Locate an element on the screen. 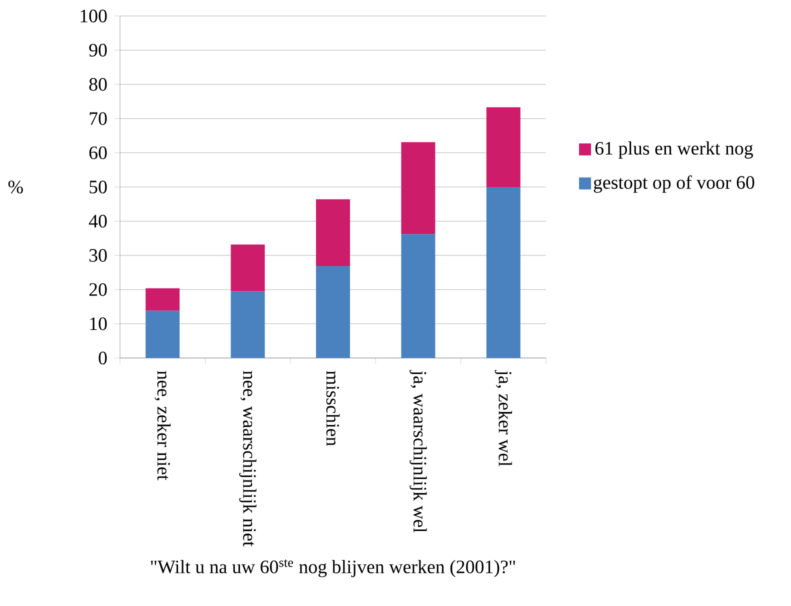 The image size is (791, 606). x-tick-label: misschien is located at coordinates (333, 408).